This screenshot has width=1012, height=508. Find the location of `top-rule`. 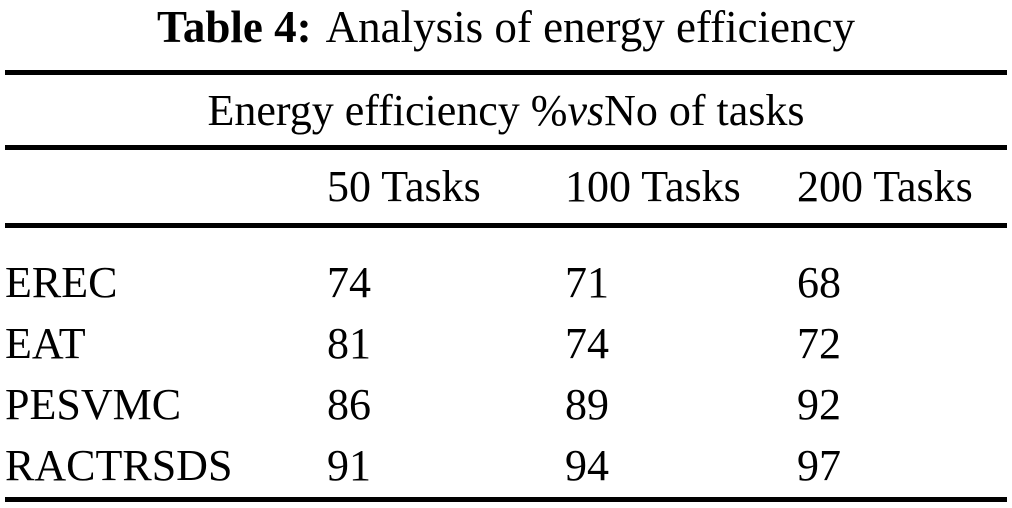

top-rule is located at coordinates (506, 72).